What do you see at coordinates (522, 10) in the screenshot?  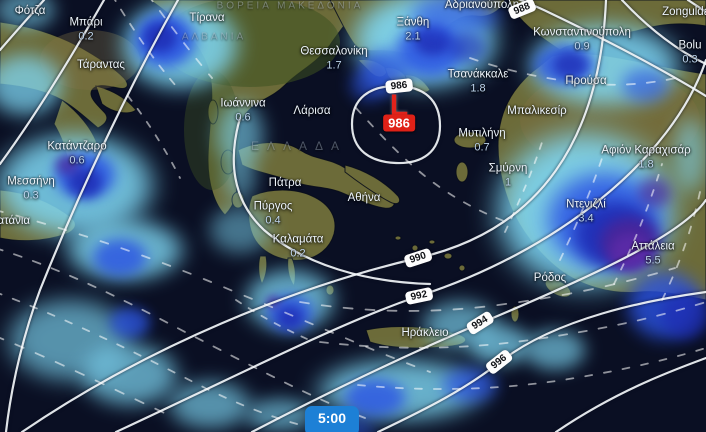 I see `isobar-pressure-label: 988` at bounding box center [522, 10].